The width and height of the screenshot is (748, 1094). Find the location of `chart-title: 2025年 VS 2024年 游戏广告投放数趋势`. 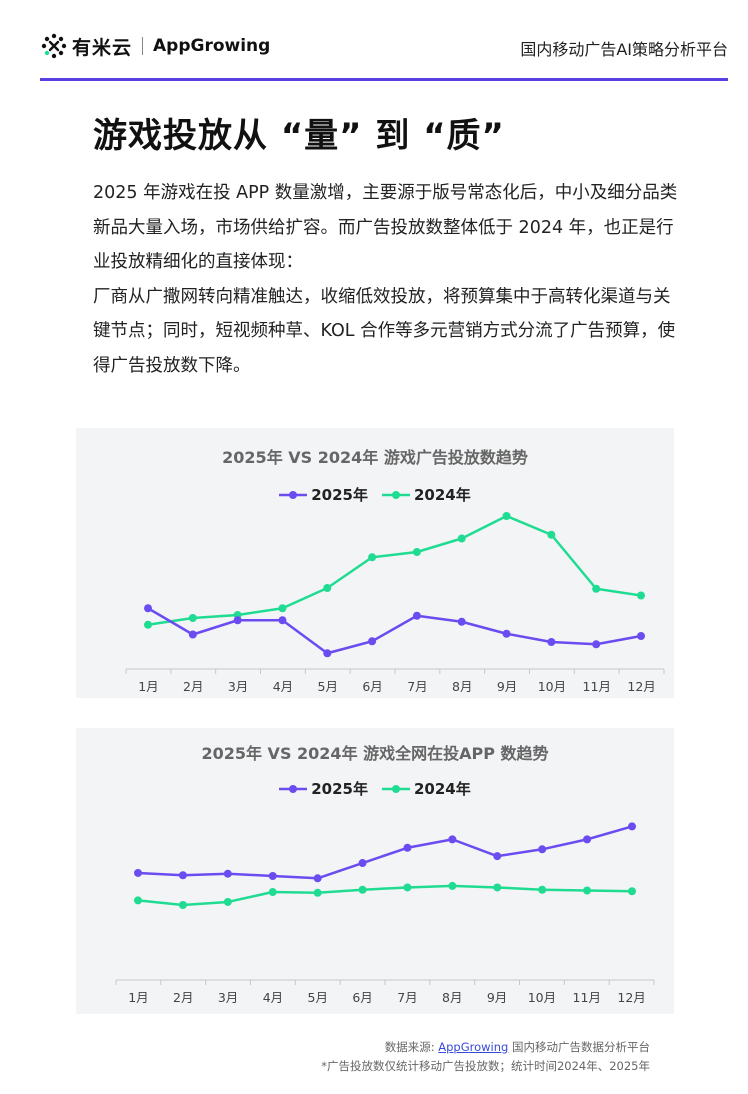

chart-title: 2025年 VS 2024年 游戏广告投放数趋势 is located at coordinates (375, 457).